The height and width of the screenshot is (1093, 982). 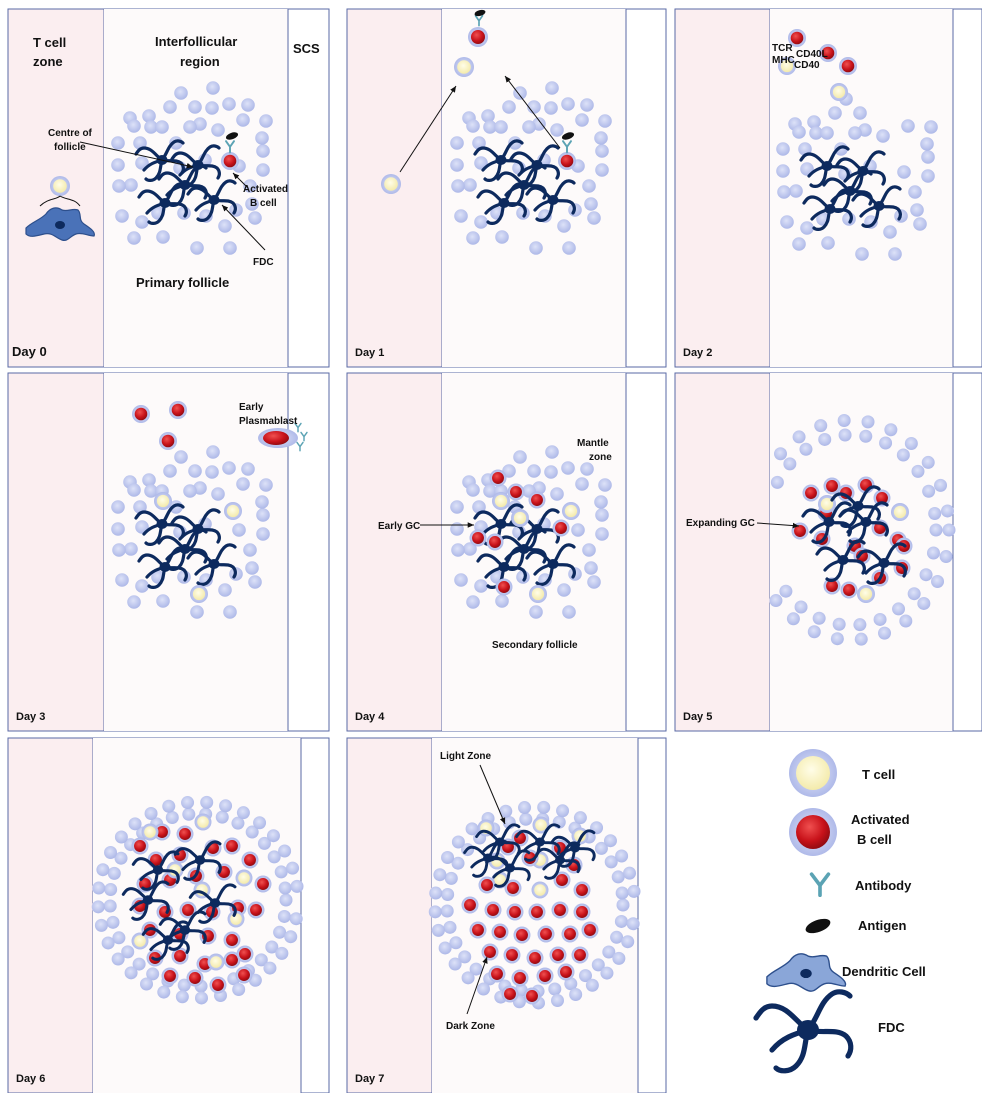 What do you see at coordinates (600, 457) in the screenshot?
I see `label-mantle-zone: zone` at bounding box center [600, 457].